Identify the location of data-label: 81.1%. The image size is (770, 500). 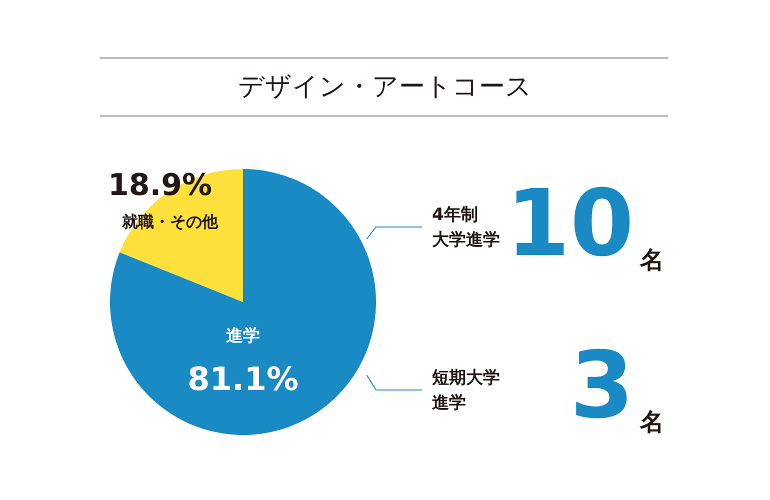
(243, 379).